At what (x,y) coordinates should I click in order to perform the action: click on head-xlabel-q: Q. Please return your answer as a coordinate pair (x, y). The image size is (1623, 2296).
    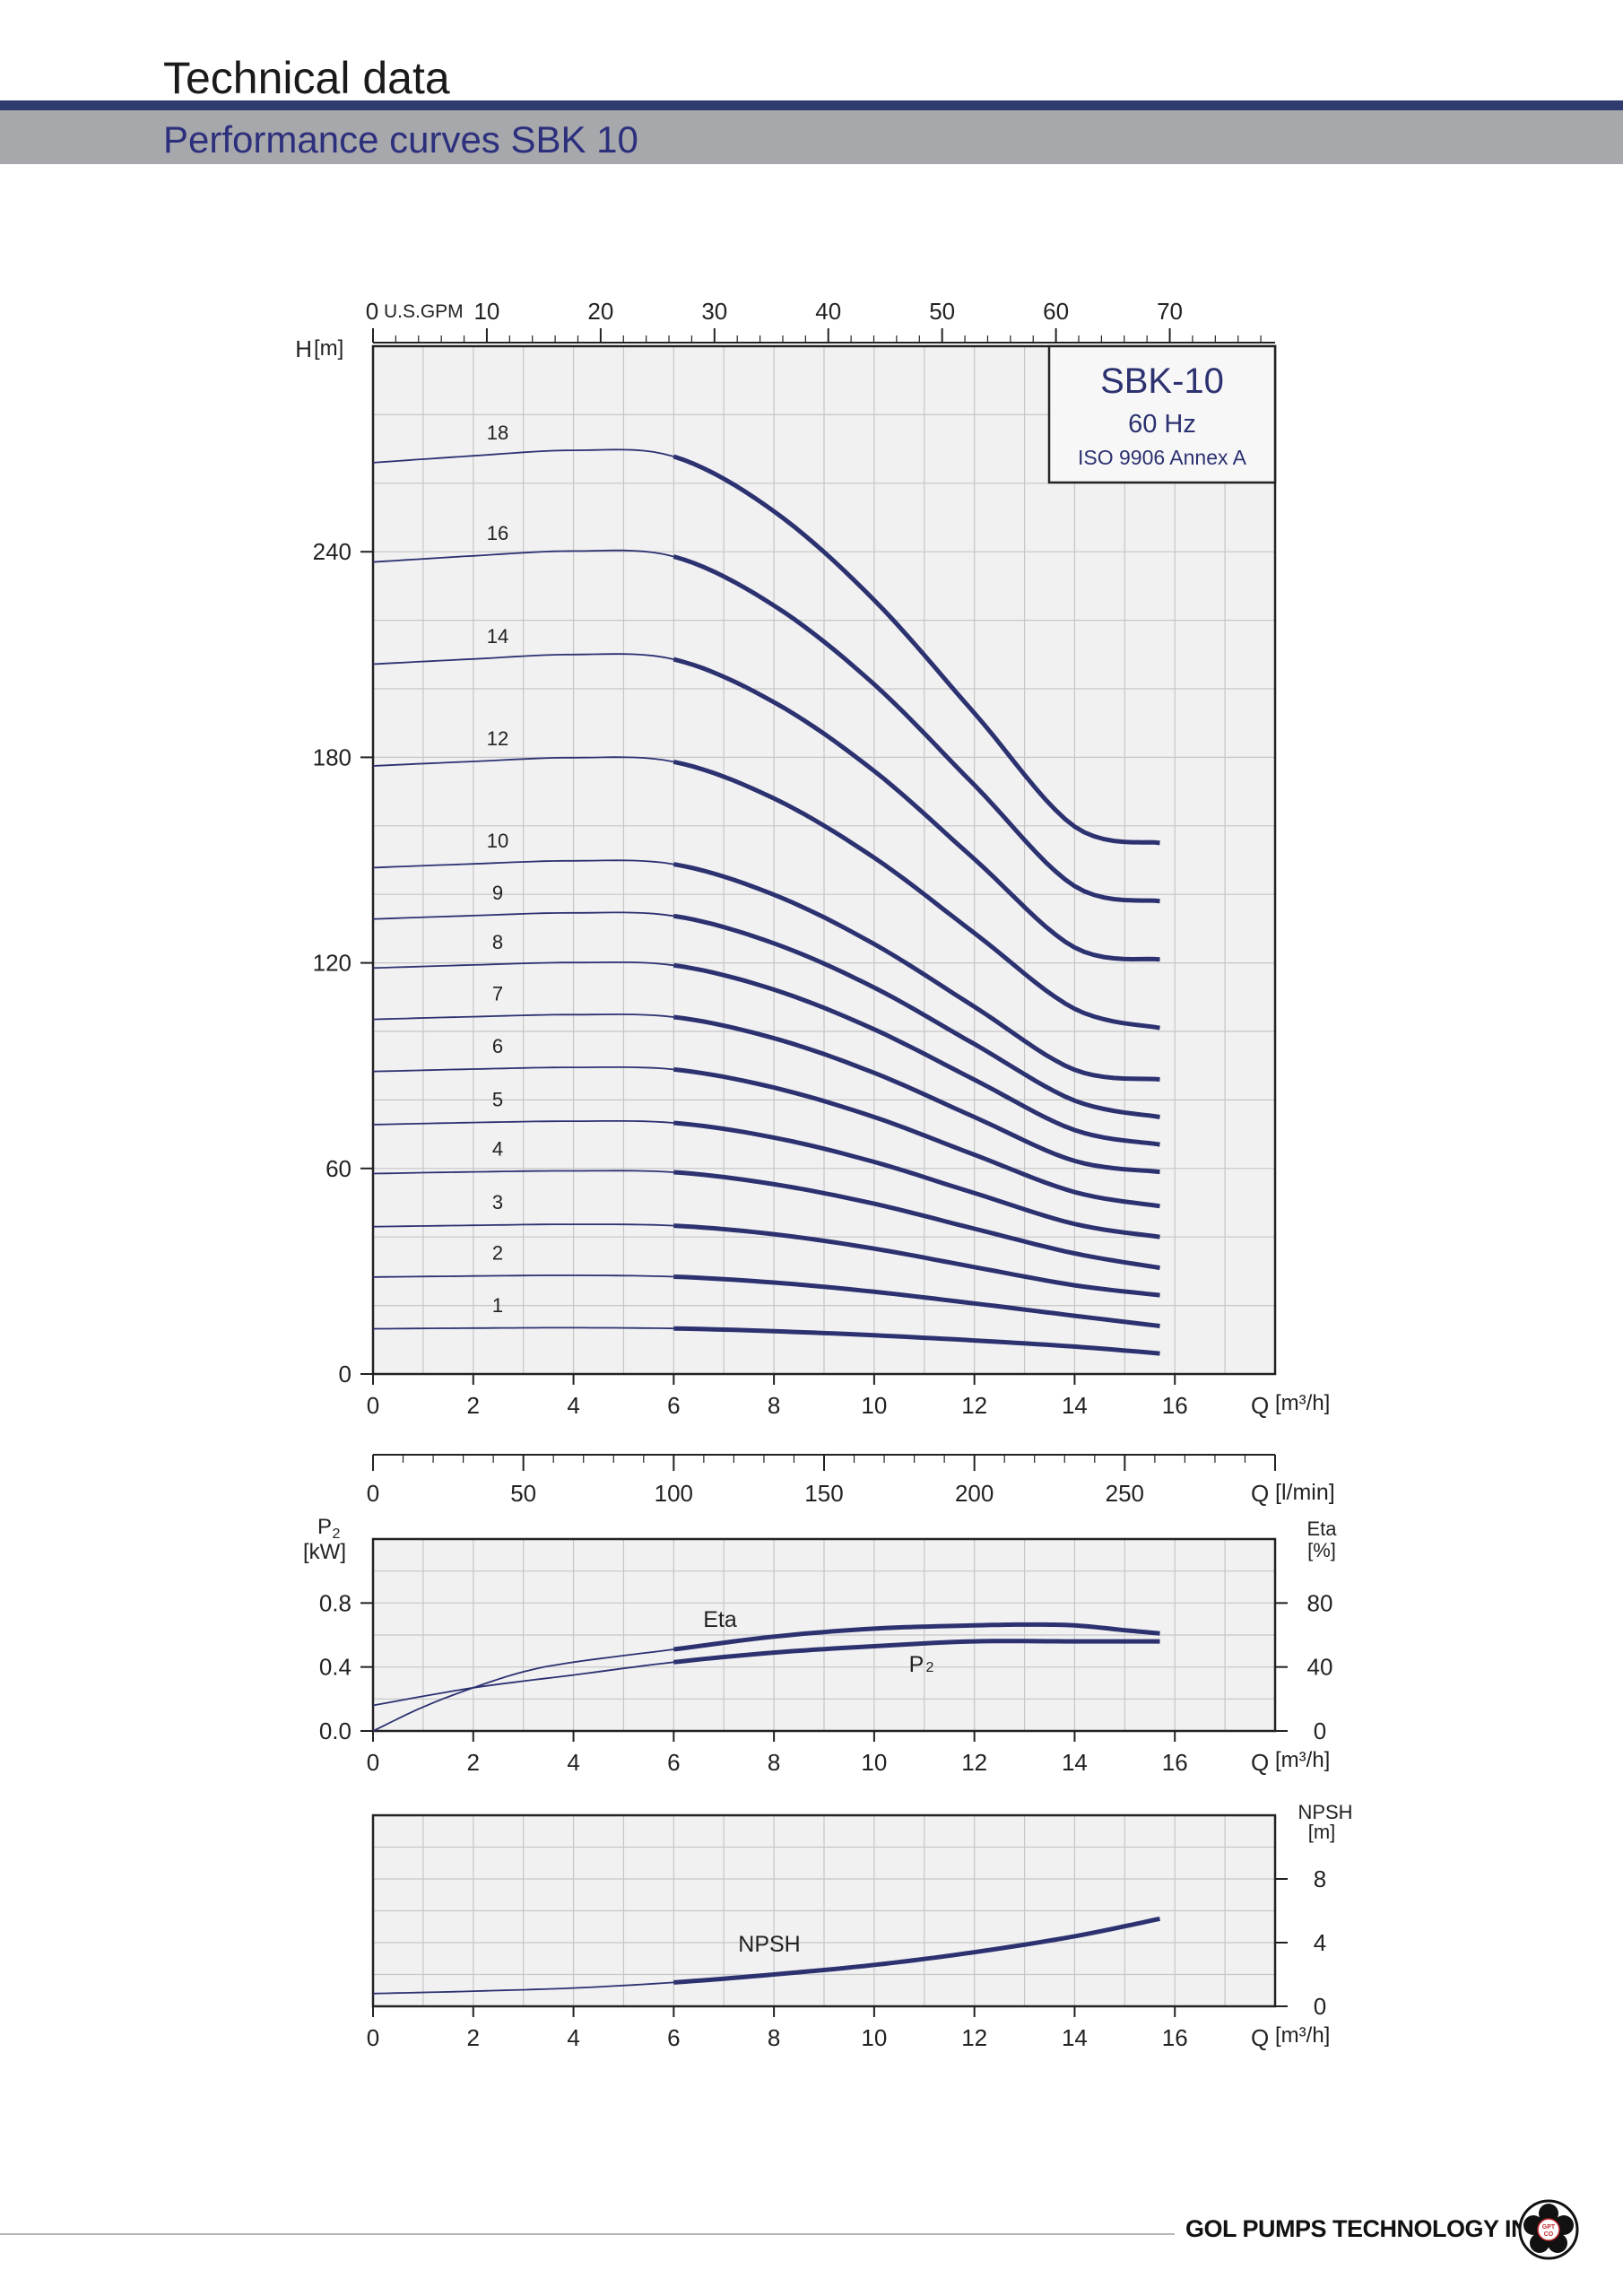
    Looking at the image, I should click on (1260, 1405).